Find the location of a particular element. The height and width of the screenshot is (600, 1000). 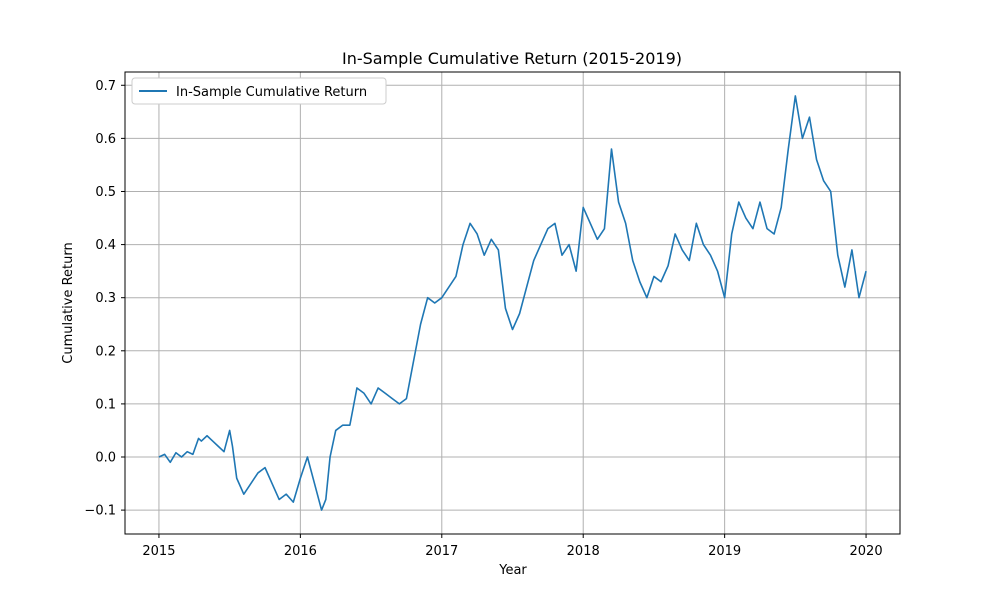

x-tick-label: 2016 is located at coordinates (300, 551).